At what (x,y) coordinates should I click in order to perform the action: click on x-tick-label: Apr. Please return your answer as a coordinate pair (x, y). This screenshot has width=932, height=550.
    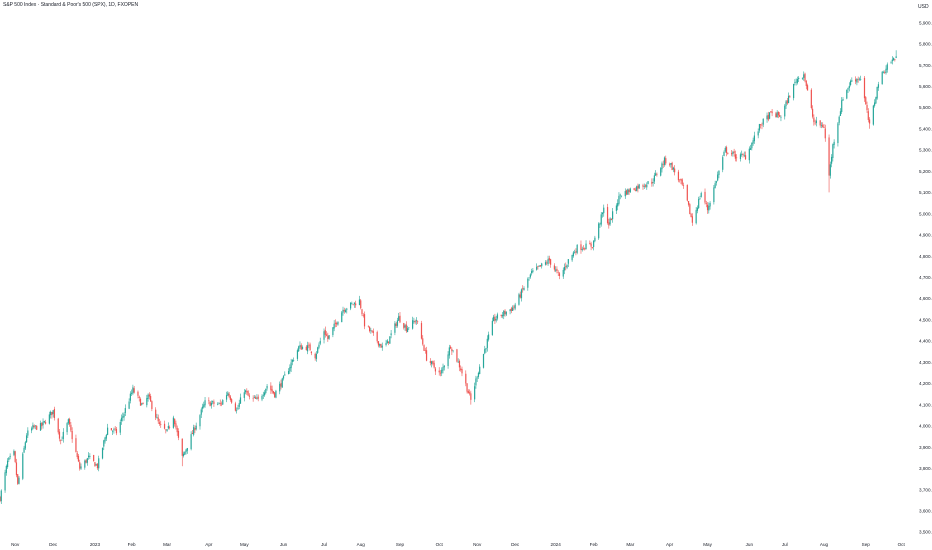
    Looking at the image, I should click on (670, 544).